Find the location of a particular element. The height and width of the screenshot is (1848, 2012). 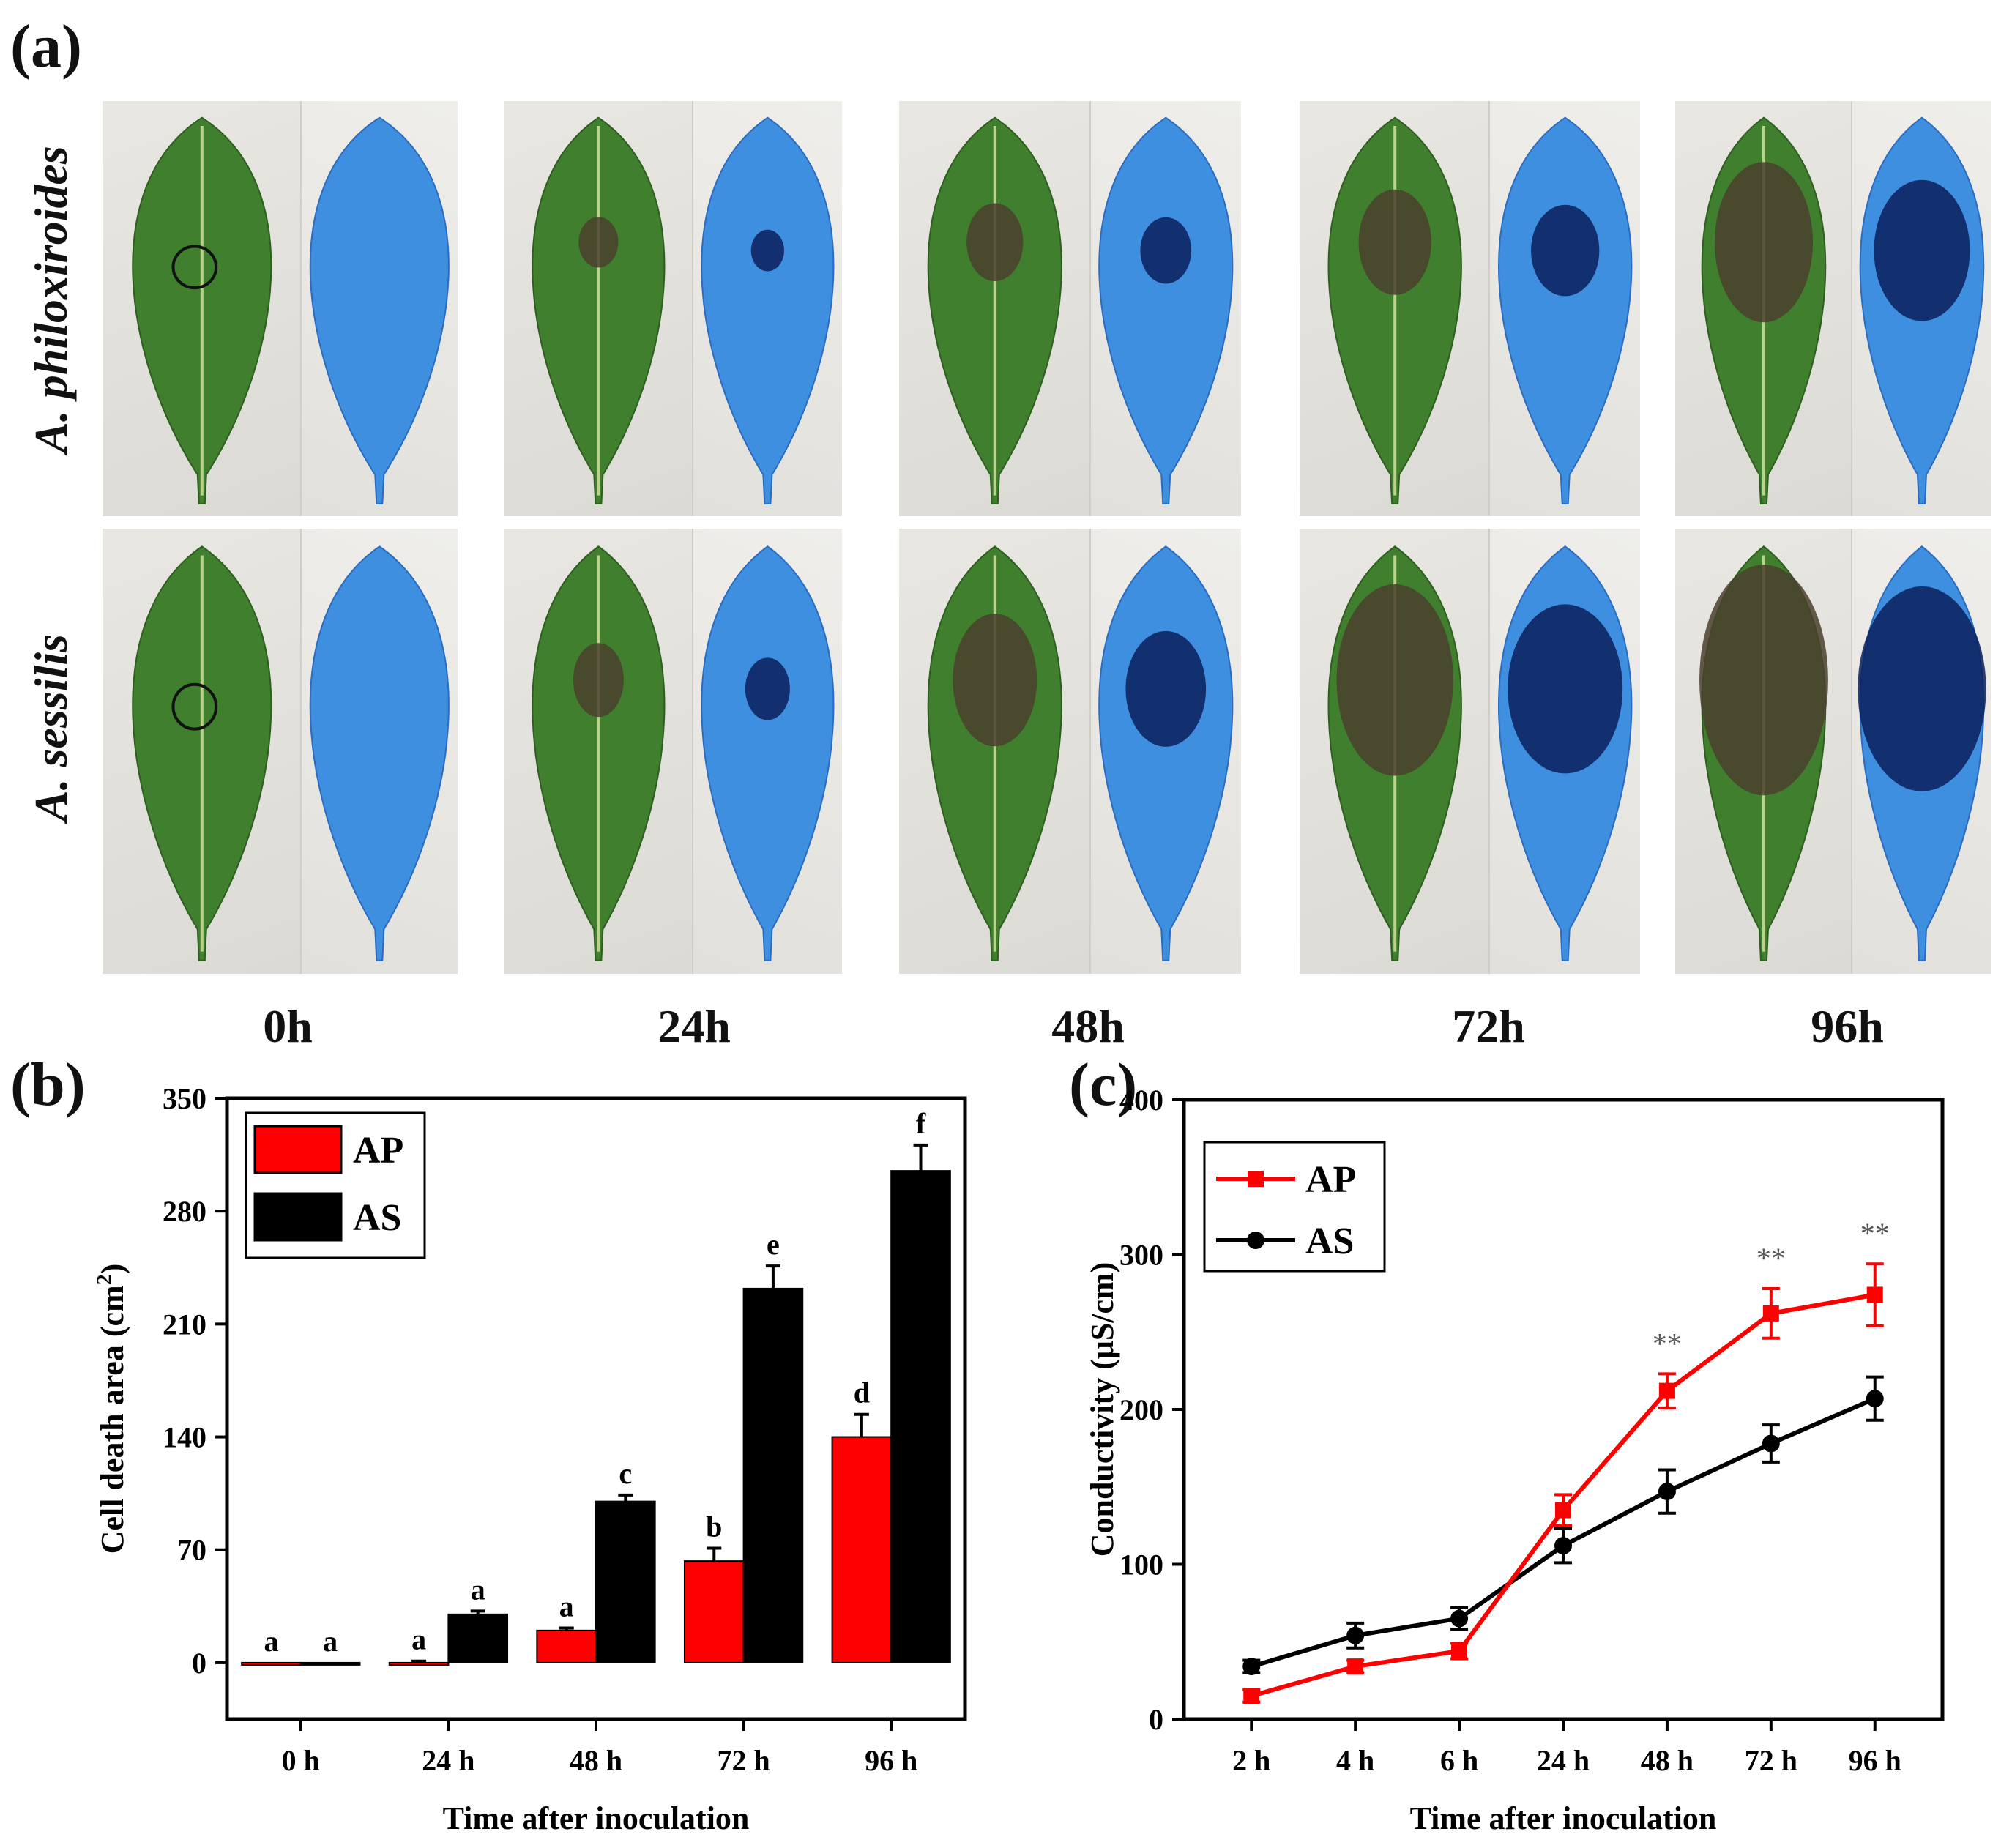

y-tick-label: 140 is located at coordinates (184, 1437).